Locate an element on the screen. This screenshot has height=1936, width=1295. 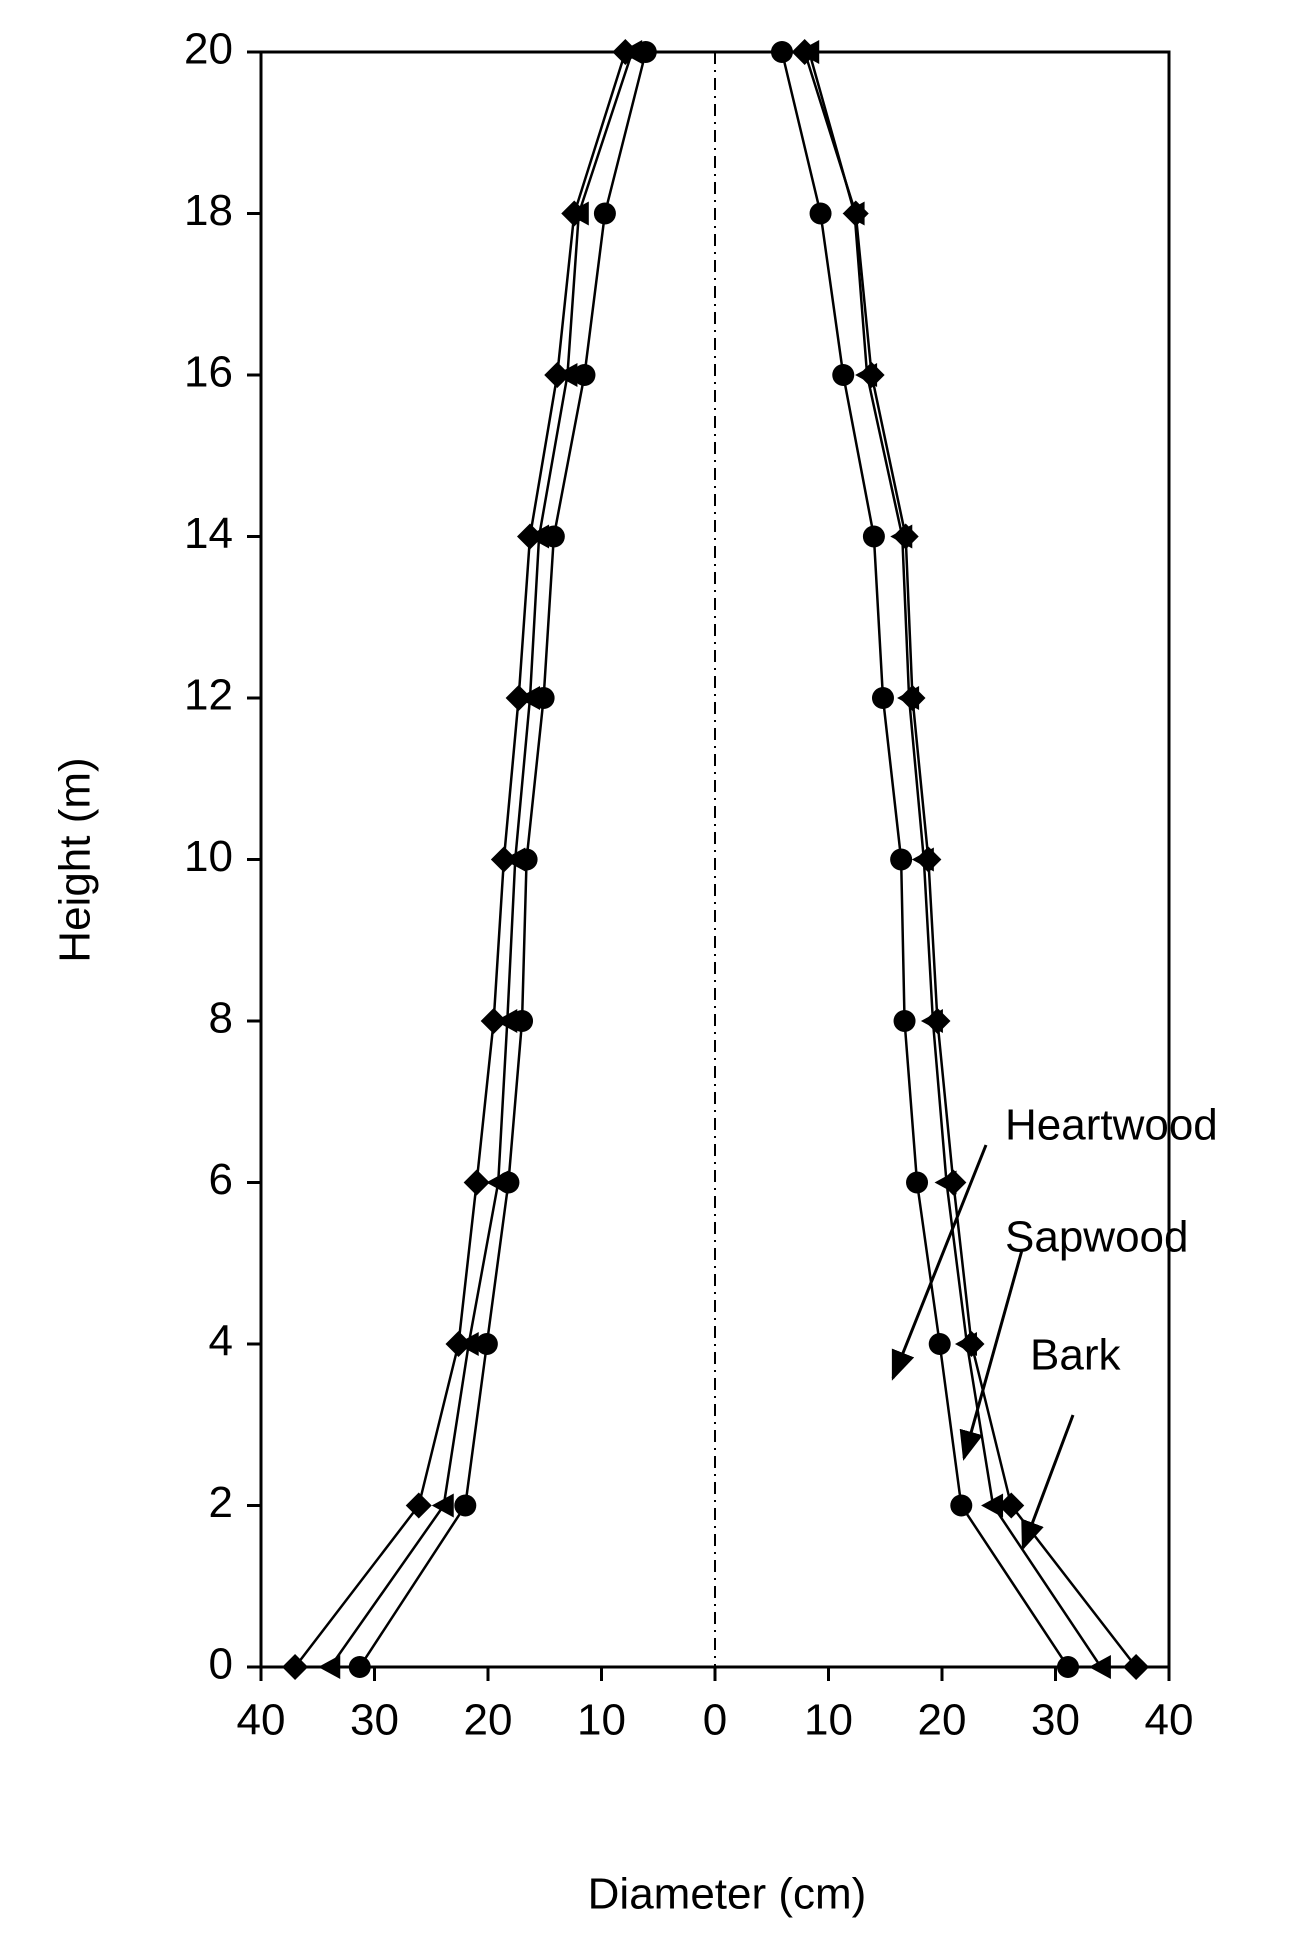
y-tick-label: 2 is located at coordinates (221, 1502).